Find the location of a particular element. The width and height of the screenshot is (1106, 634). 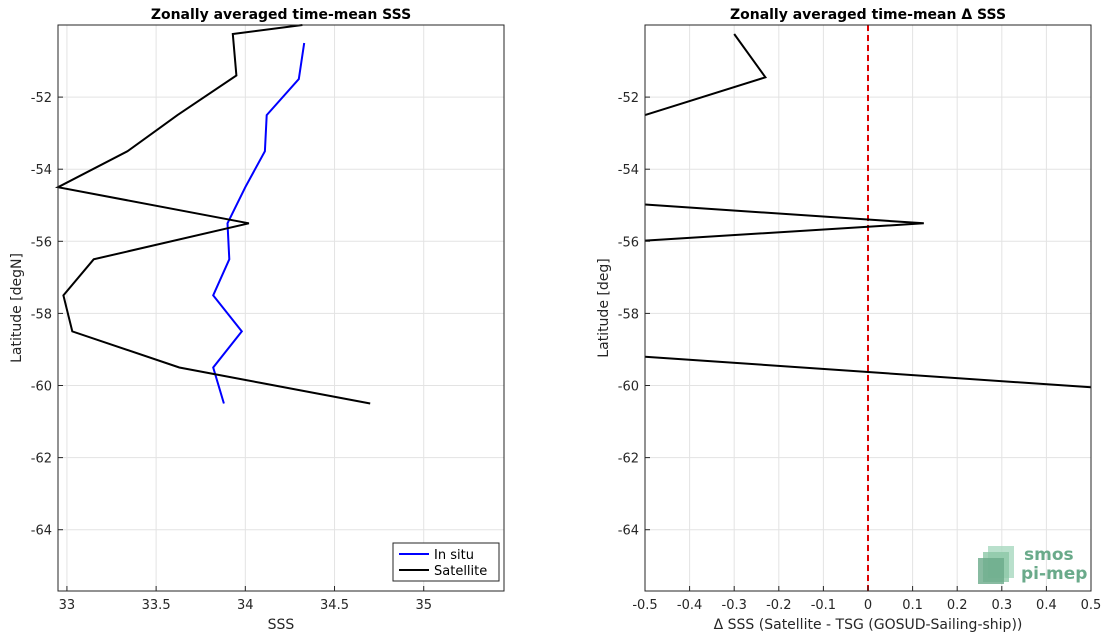

logo-layer-front is located at coordinates (991, 571).